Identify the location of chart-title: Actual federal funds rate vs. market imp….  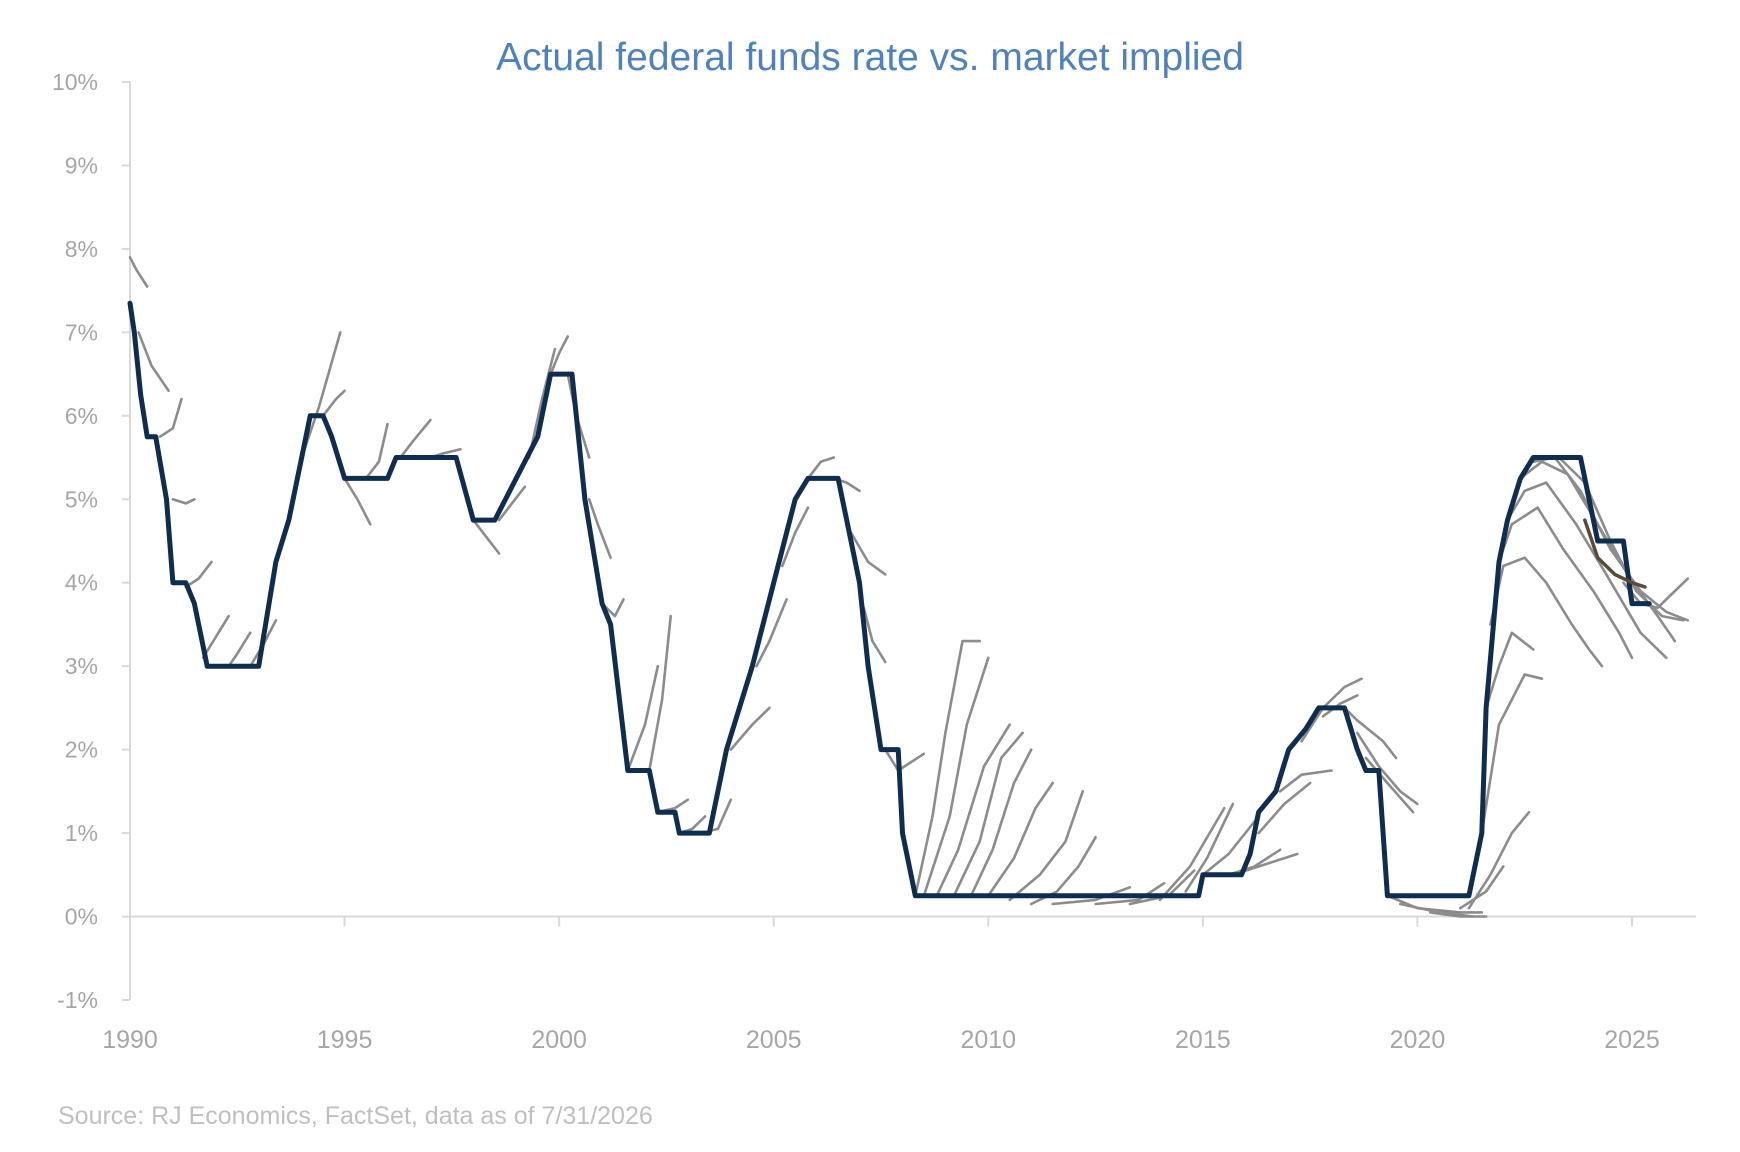
(870, 57).